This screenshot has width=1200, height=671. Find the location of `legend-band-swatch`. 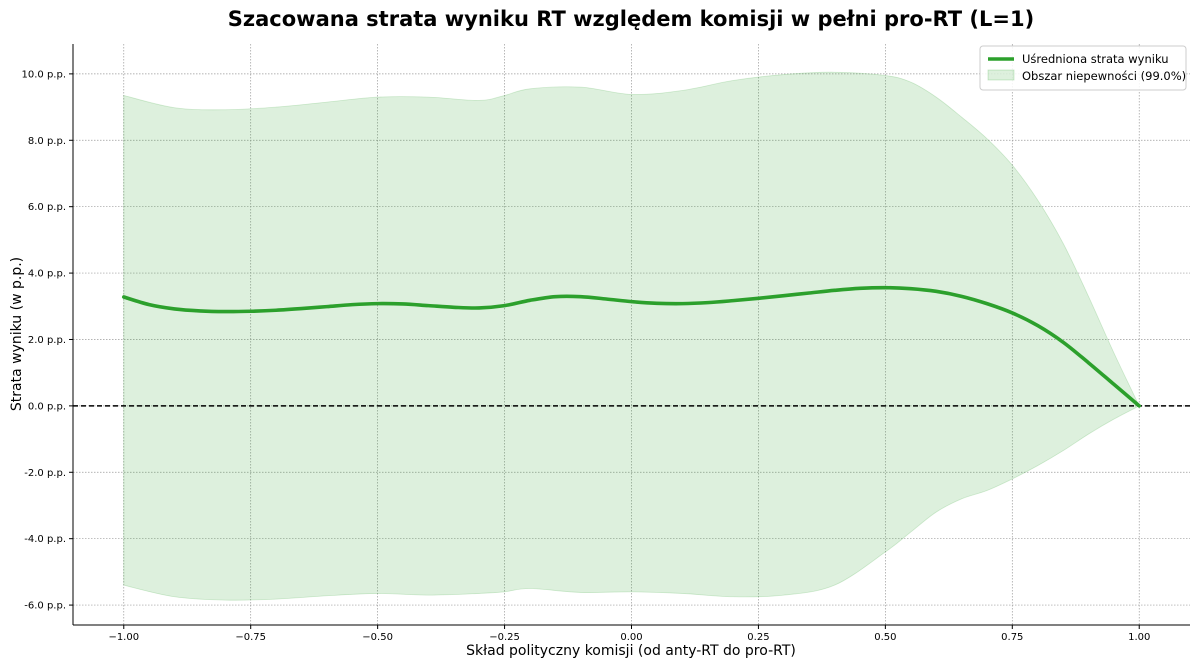

legend-band-swatch is located at coordinates (1001, 75).